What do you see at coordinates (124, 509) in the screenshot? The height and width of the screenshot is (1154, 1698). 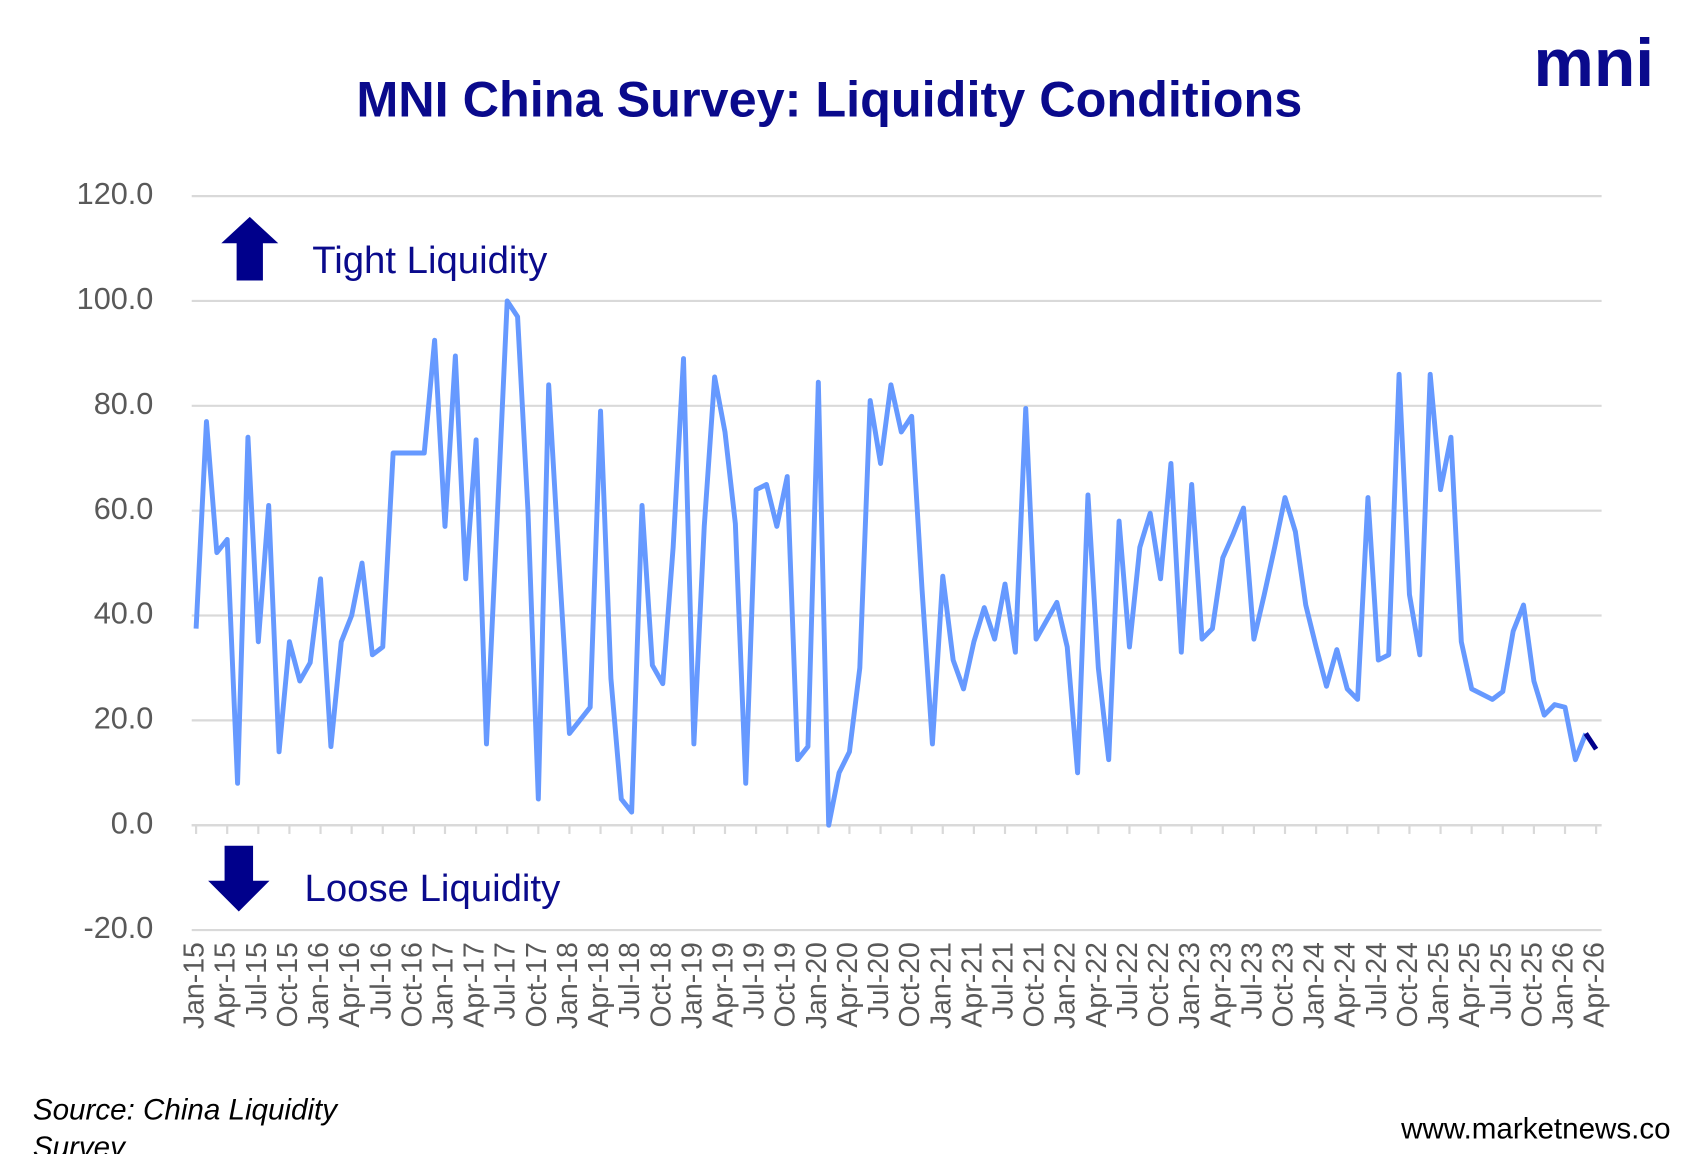 I see `y-tick-label: 60.0` at bounding box center [124, 509].